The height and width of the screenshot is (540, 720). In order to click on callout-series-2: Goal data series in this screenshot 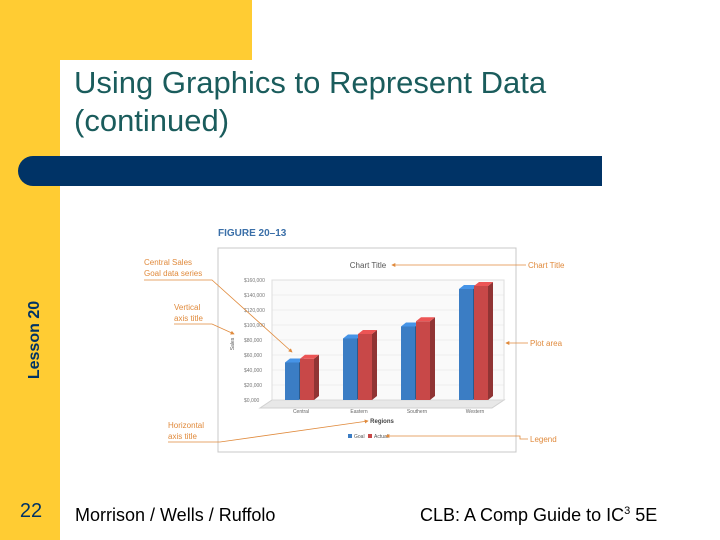, I will do `click(173, 273)`.